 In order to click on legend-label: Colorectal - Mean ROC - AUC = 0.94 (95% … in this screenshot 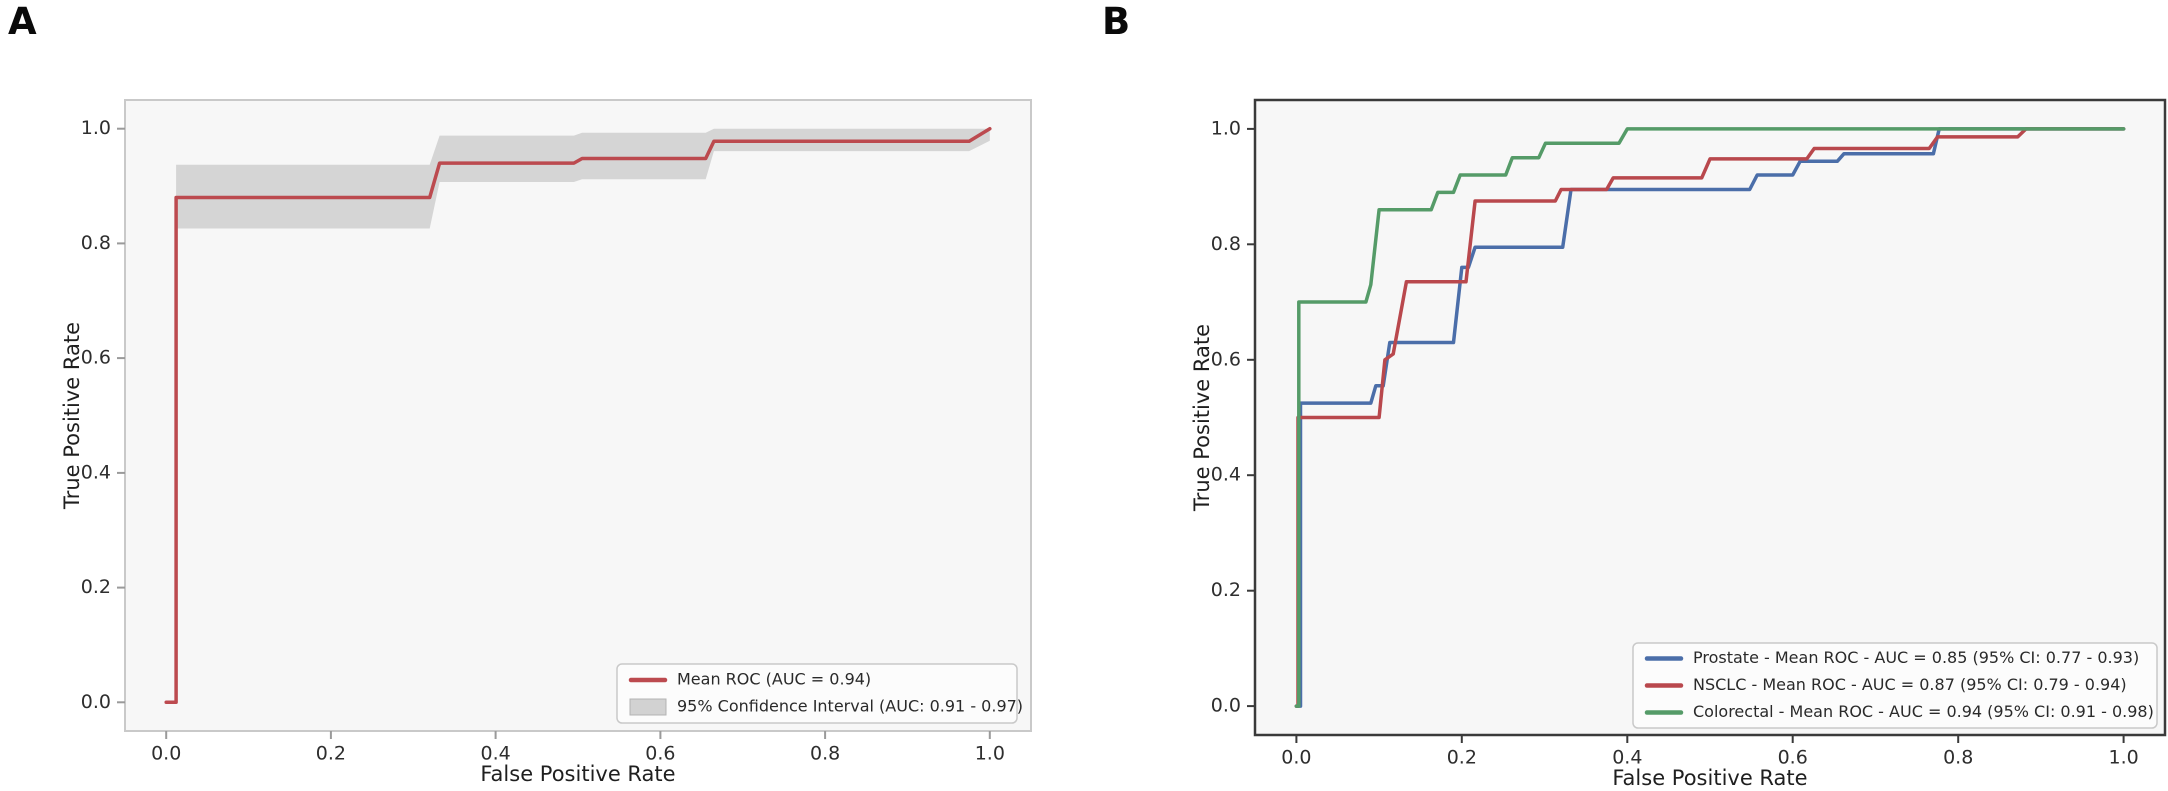, I will do `click(1923, 711)`.